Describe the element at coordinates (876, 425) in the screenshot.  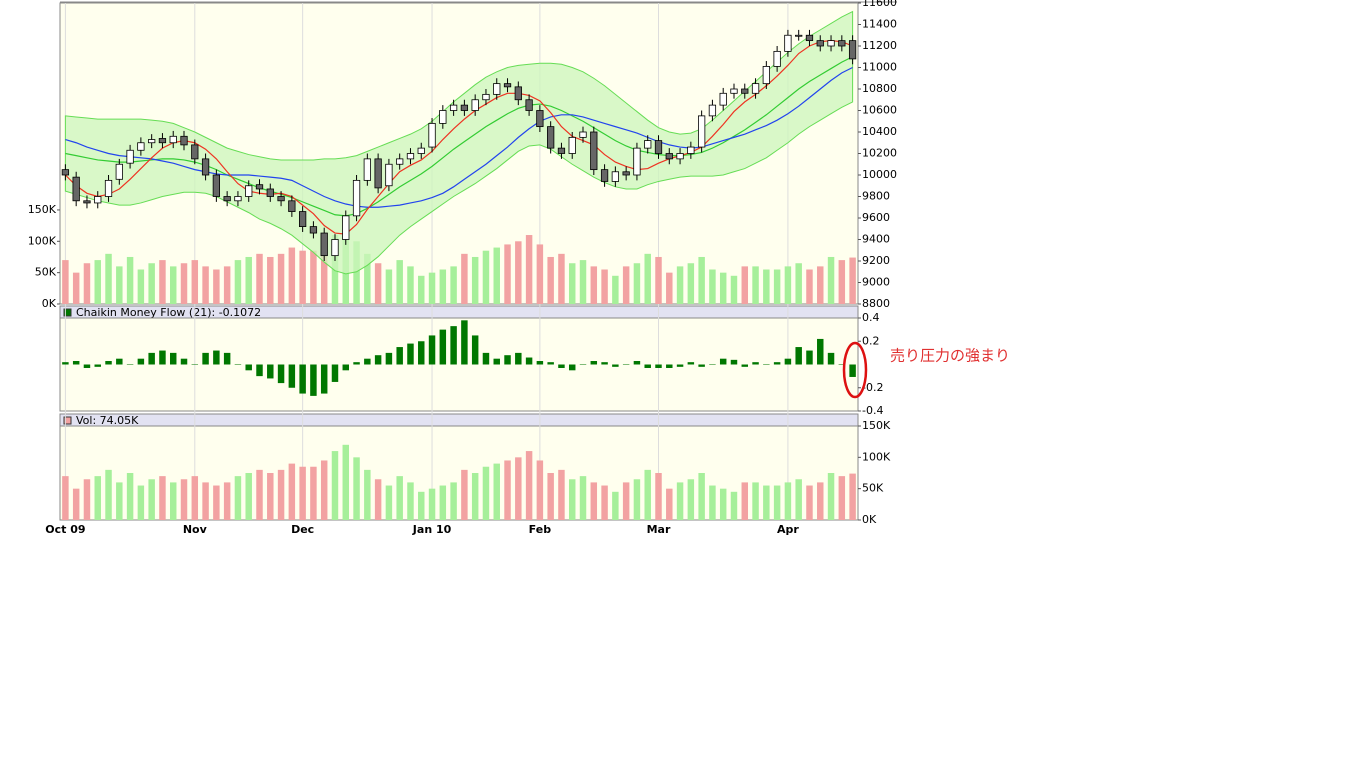
I see `y-tick-label: 150K` at that location.